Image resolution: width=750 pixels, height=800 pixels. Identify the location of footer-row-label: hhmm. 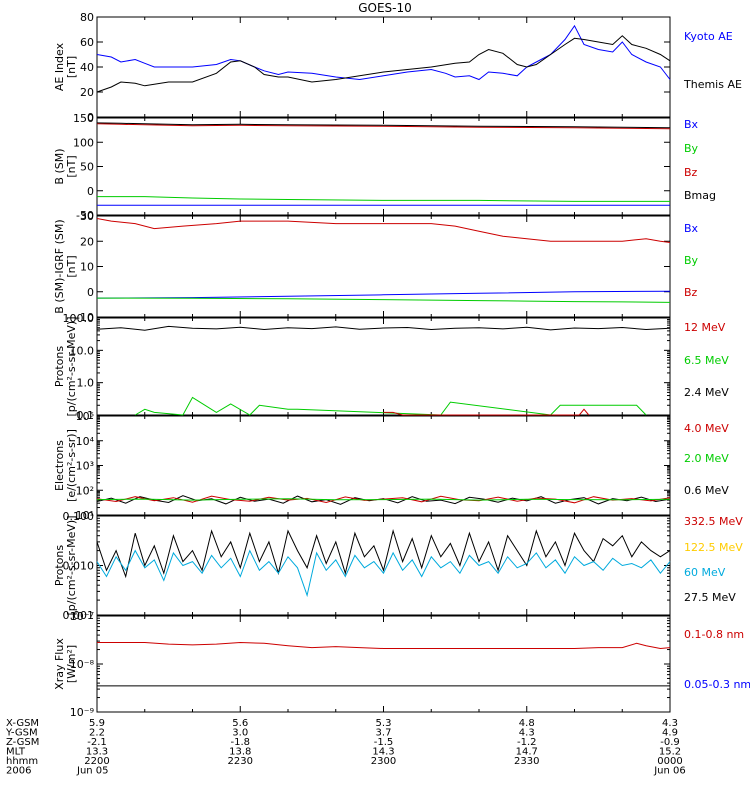
(22, 761).